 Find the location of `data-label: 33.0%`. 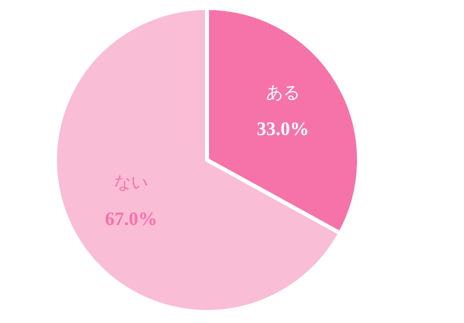

data-label: 33.0% is located at coordinates (283, 129).